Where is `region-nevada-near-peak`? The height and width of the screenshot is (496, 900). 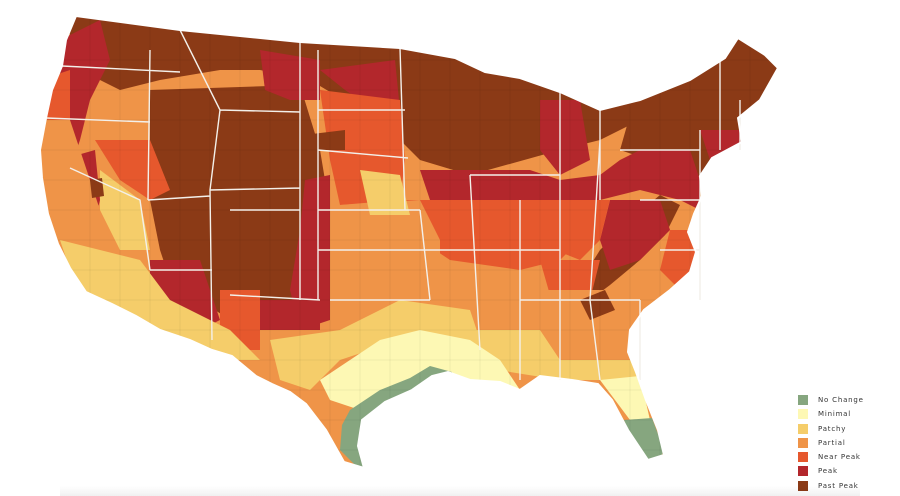 region-nevada-near-peak is located at coordinates (132, 170).